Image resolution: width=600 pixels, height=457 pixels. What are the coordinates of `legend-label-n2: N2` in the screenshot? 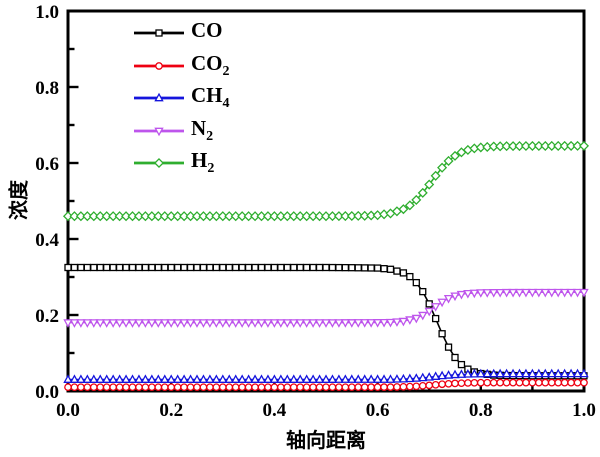 It's located at (202, 129).